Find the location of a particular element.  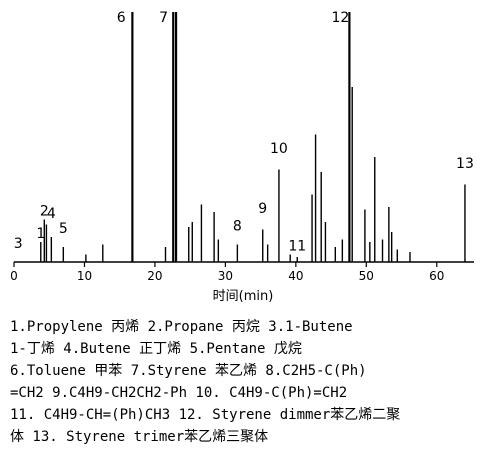

legend-line: =CH2 9.C4H9-CH2CH2-Ph 10. C4H9-C(Ph)=CH2 is located at coordinates (179, 393).